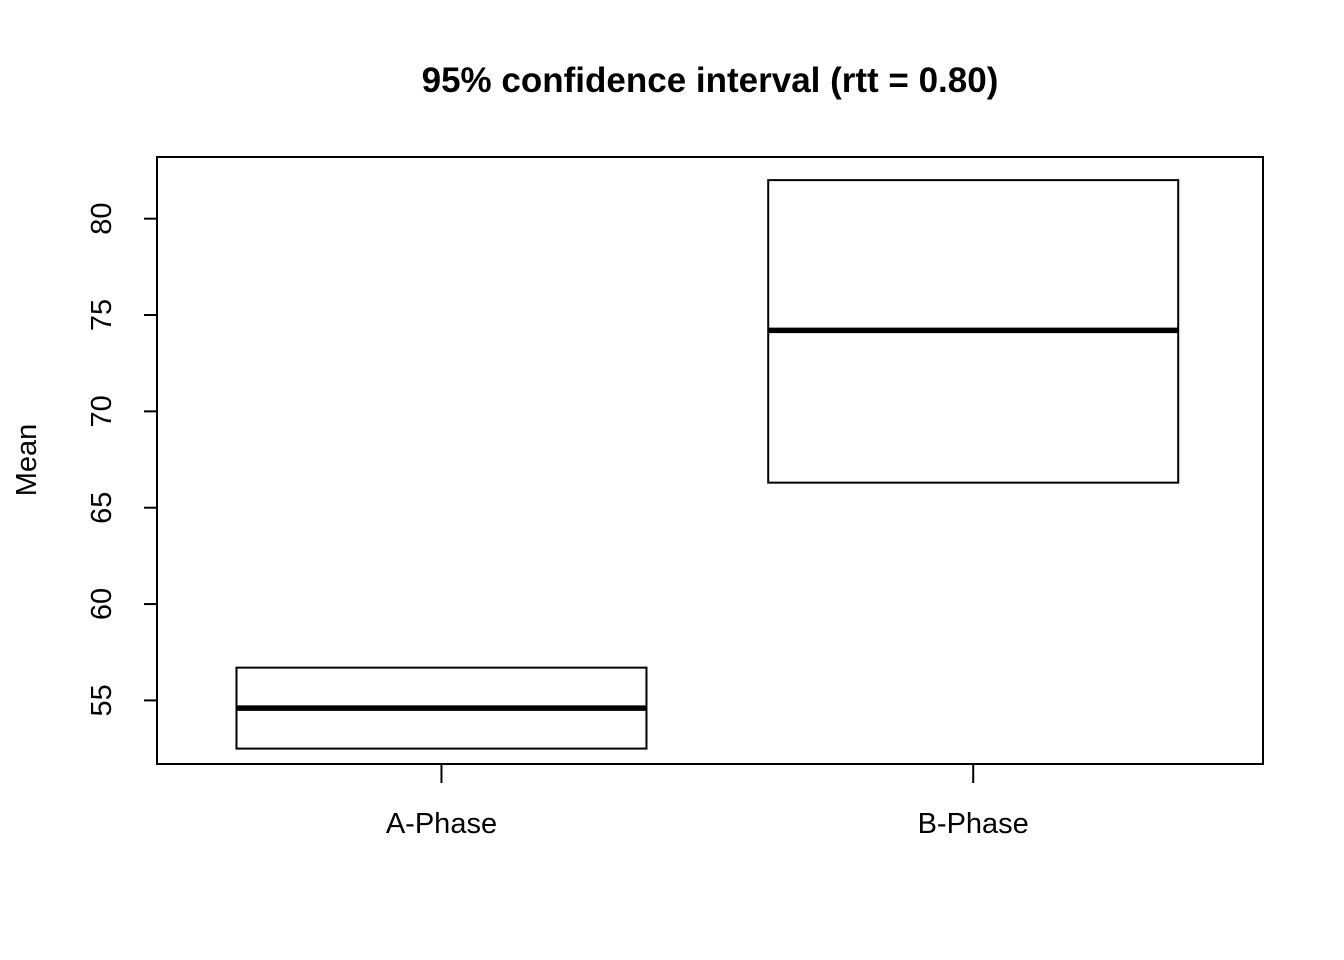 This screenshot has width=1344, height=960. Describe the element at coordinates (102, 219) in the screenshot. I see `y-tick-label: 80` at that location.